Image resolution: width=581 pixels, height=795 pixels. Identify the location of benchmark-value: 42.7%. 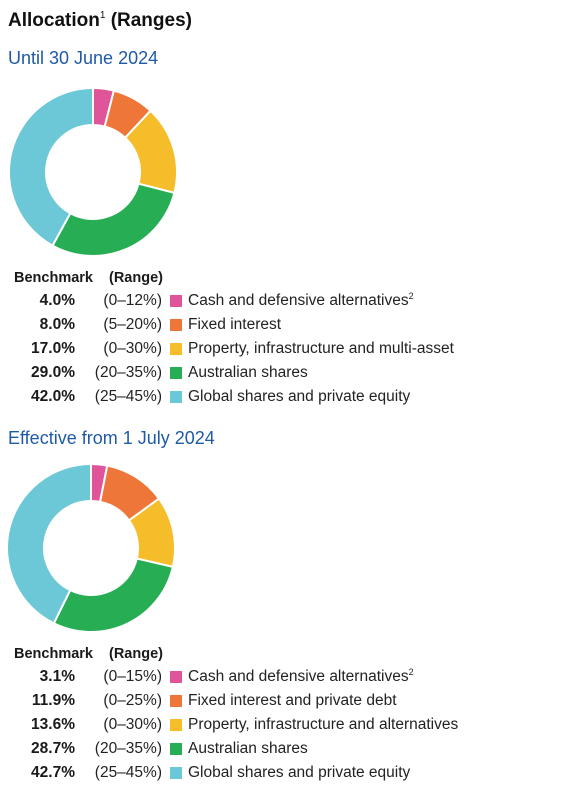
(53, 772).